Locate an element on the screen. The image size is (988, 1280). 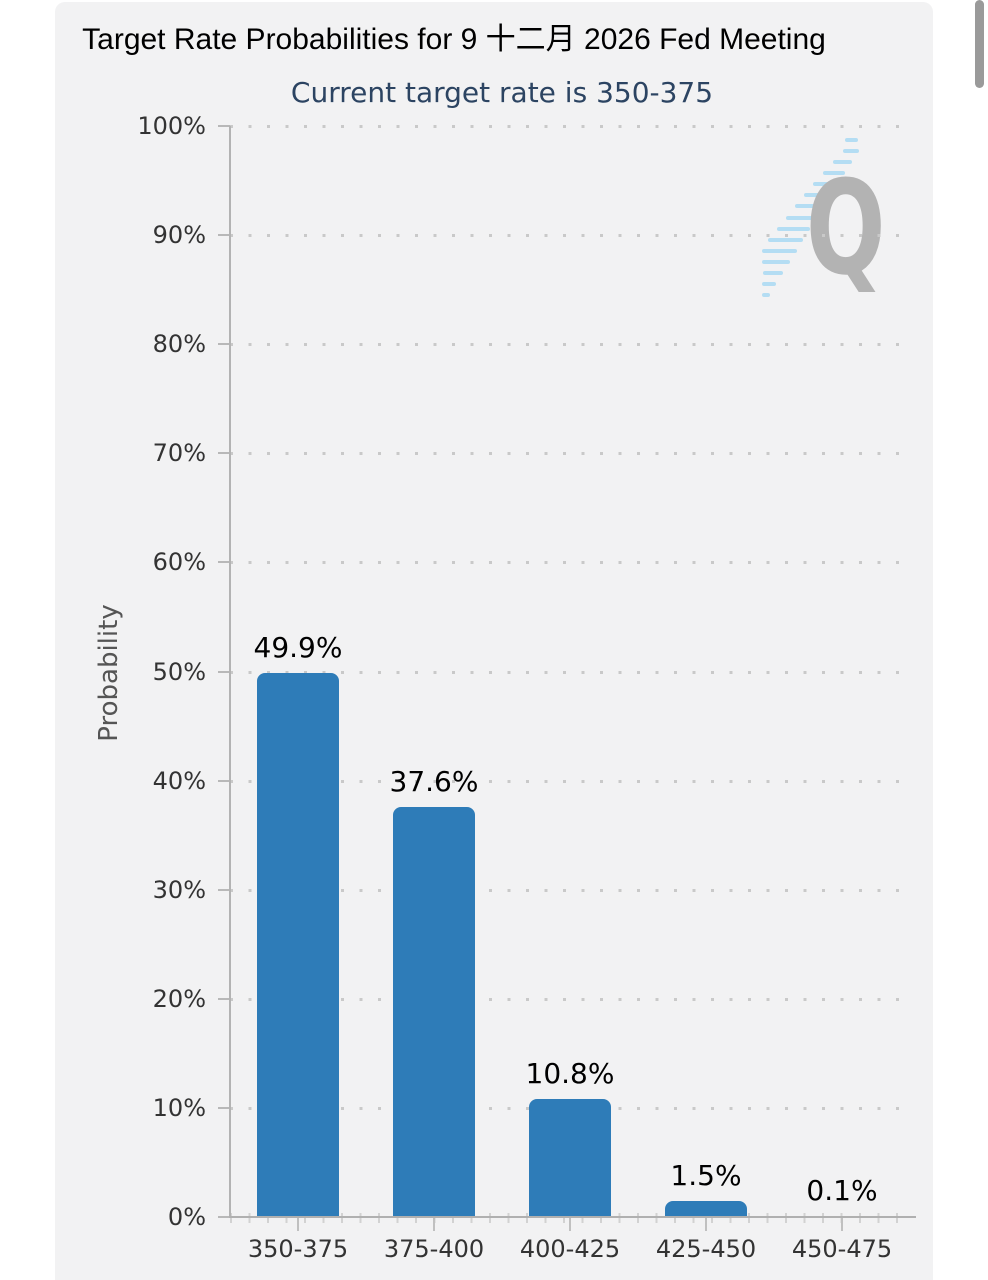
watermark-q-text: Q is located at coordinates (846, 227).